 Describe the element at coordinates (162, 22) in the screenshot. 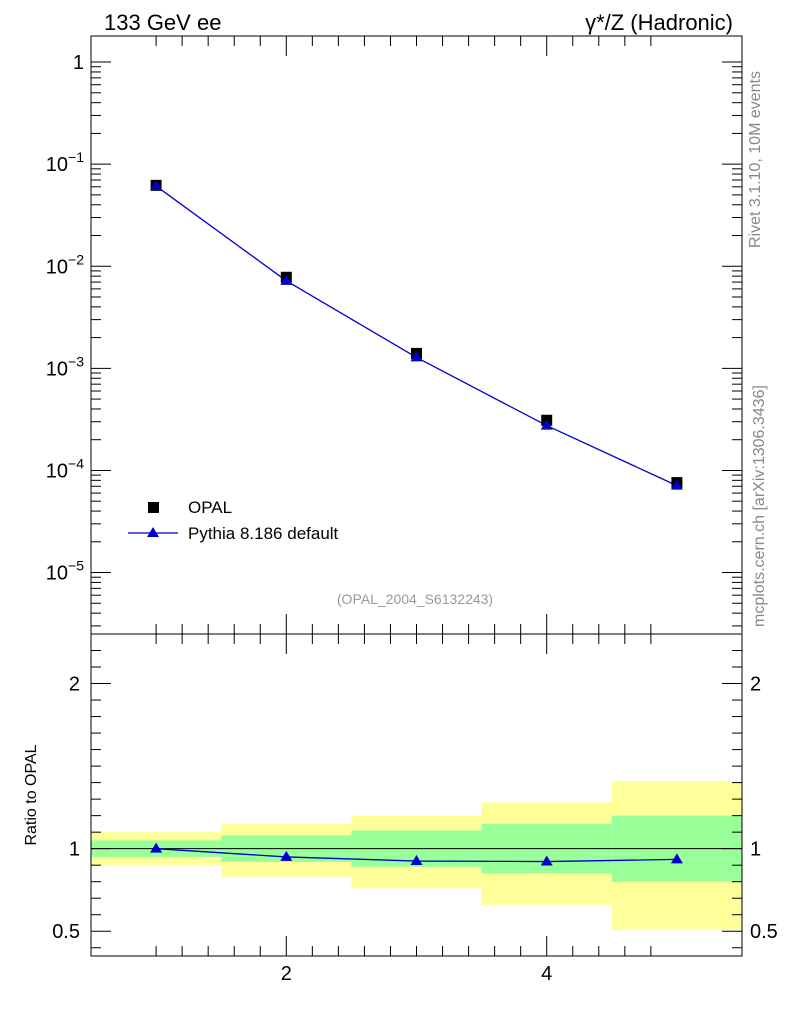

I see `energy-title: 133 GeV ee` at that location.